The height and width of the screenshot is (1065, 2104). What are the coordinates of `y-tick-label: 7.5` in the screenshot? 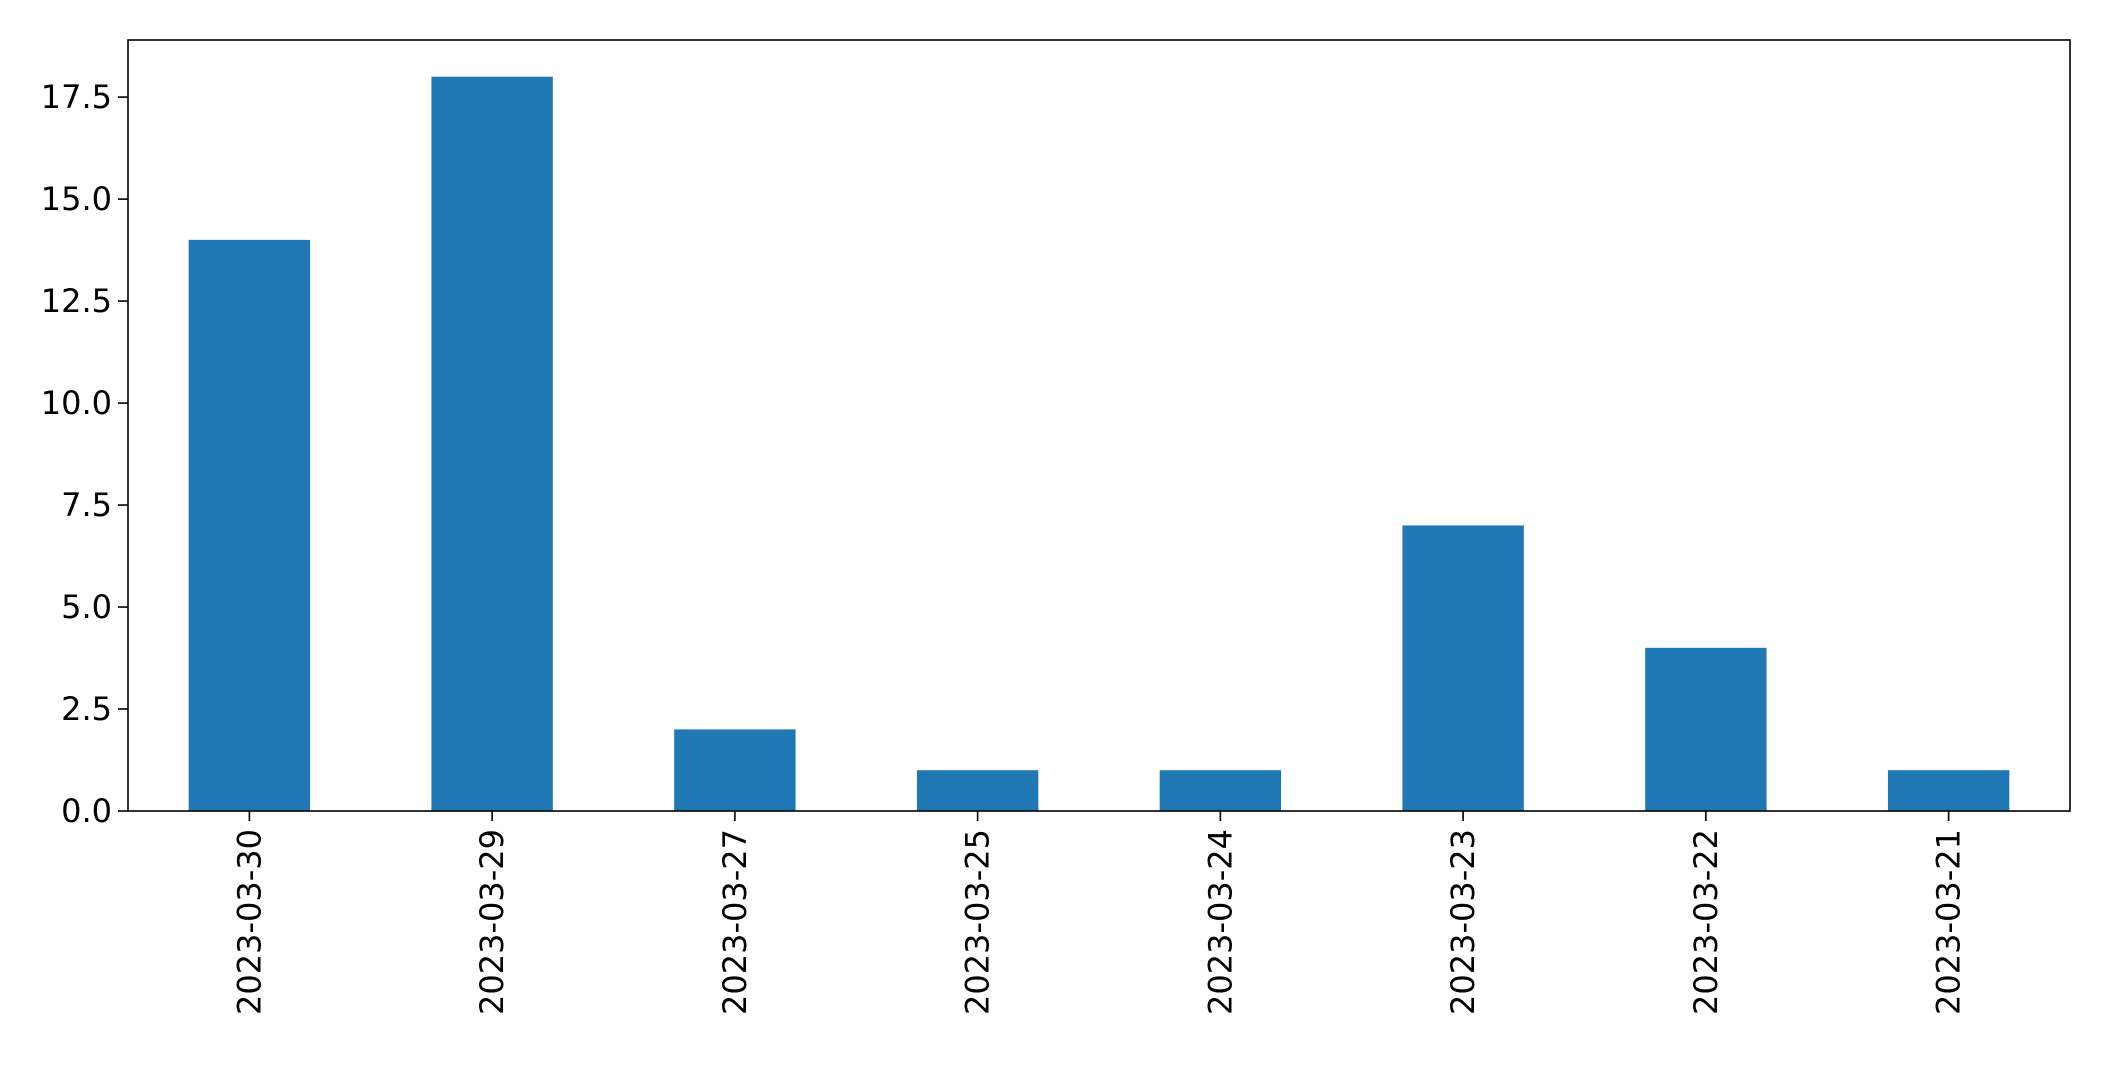 It's located at (86, 505).